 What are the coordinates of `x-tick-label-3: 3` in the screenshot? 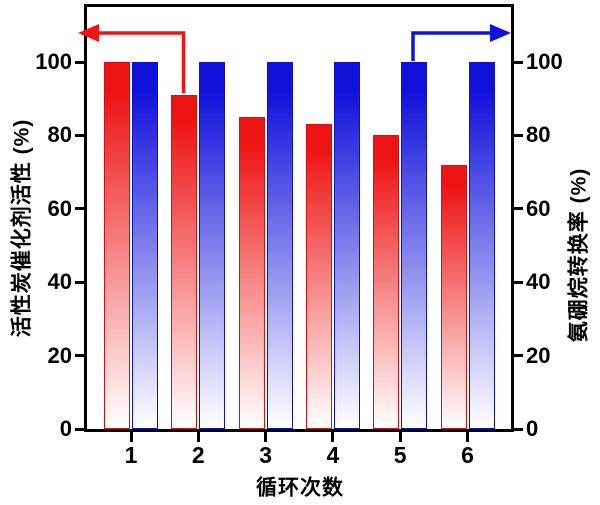 It's located at (265, 455).